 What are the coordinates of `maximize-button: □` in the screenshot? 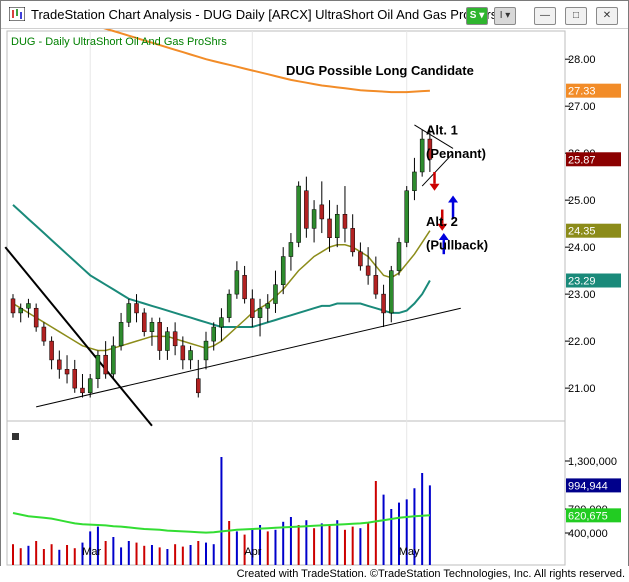 It's located at (576, 16).